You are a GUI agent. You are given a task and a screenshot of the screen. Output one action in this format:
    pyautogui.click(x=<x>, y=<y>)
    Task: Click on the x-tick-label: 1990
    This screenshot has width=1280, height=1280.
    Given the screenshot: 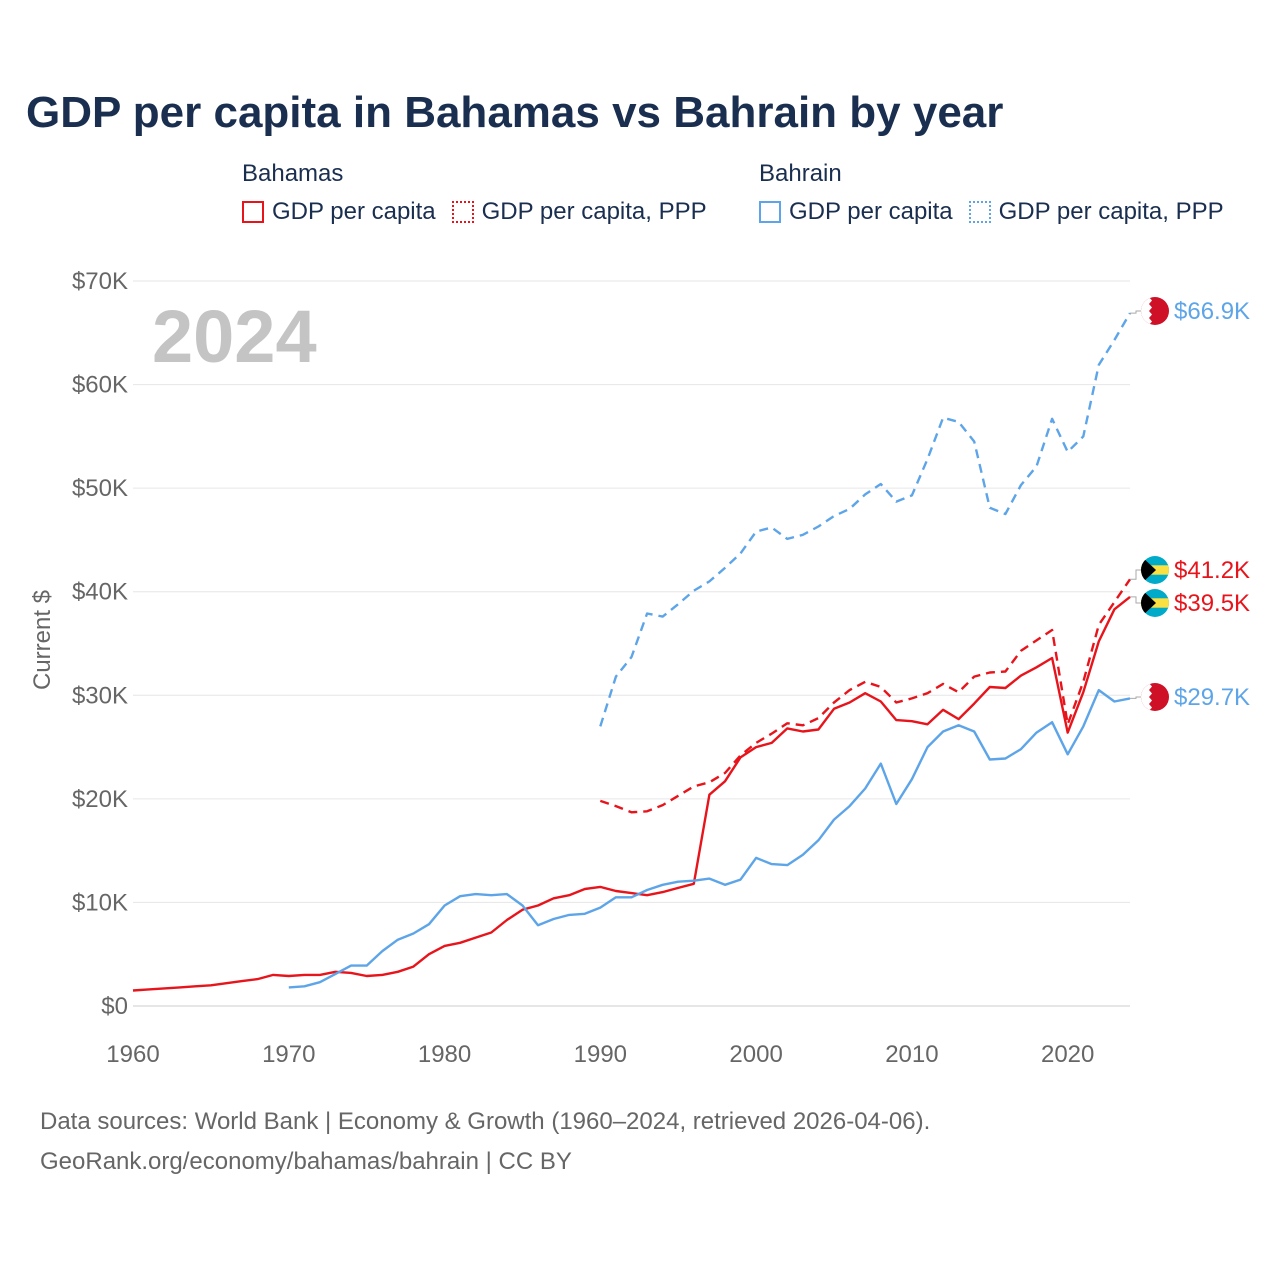 What is the action you would take?
    pyautogui.click(x=600, y=1054)
    